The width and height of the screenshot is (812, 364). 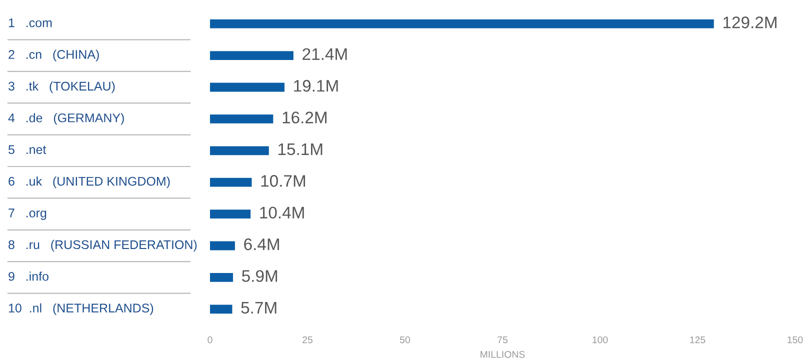 I want to click on y-tick-label: 3 .tk (TOKELAU), so click(x=61, y=87).